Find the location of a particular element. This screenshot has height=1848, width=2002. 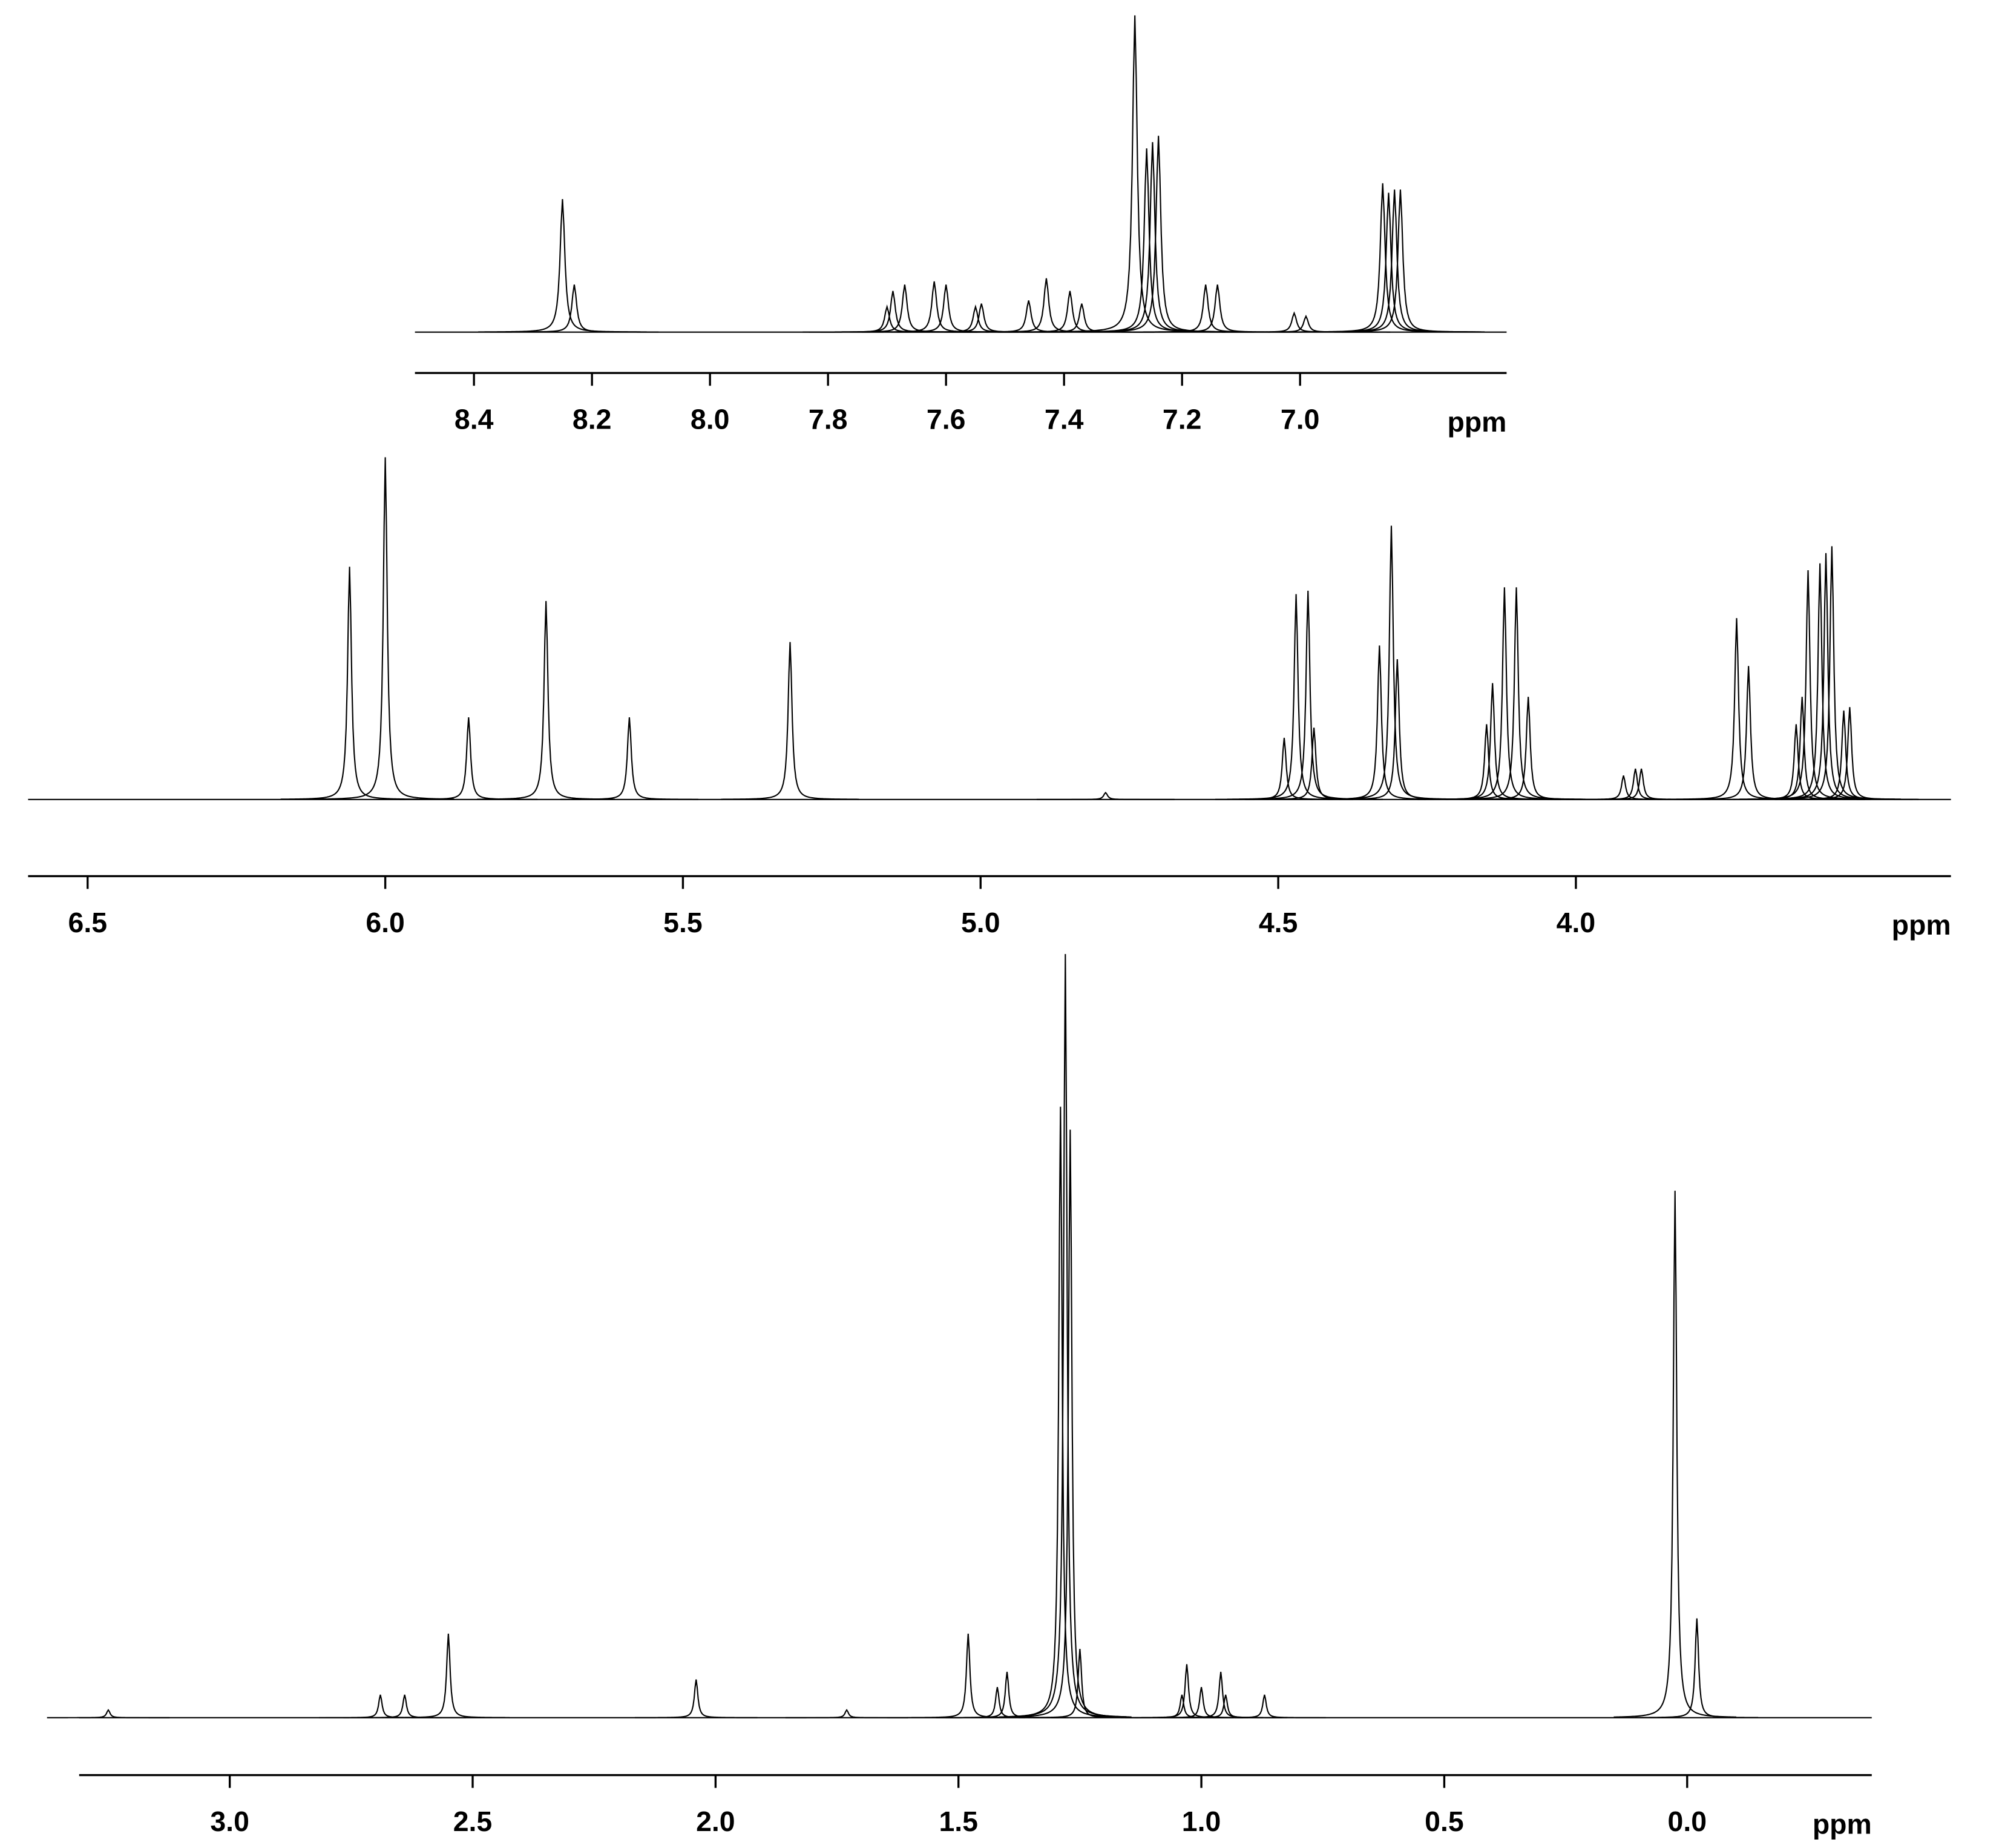

x-tick-label: 4.5 is located at coordinates (1278, 922).